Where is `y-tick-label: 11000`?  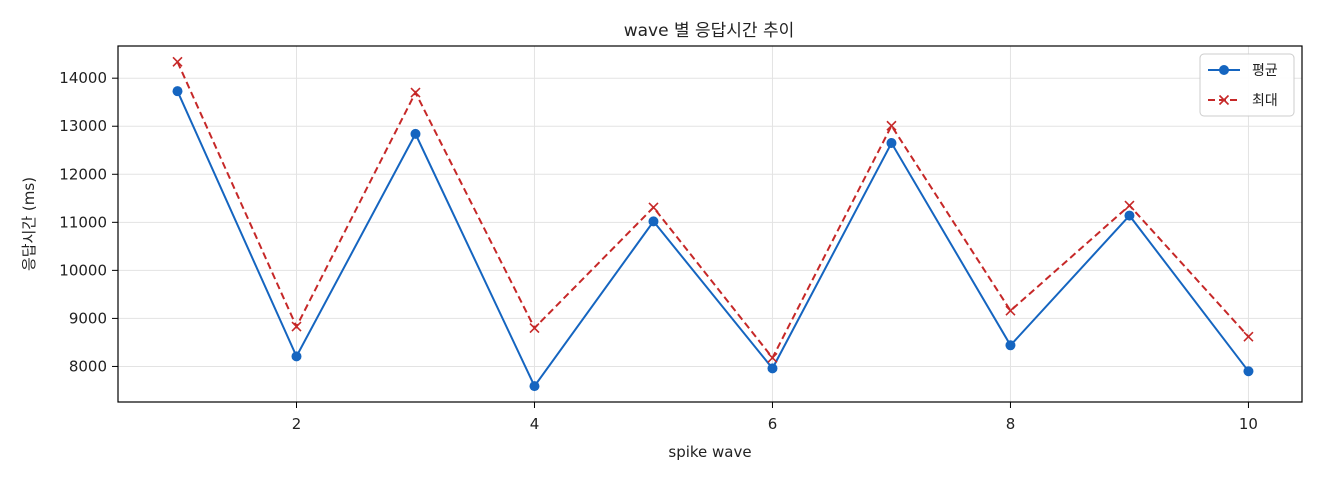
y-tick-label: 11000 is located at coordinates (83, 222).